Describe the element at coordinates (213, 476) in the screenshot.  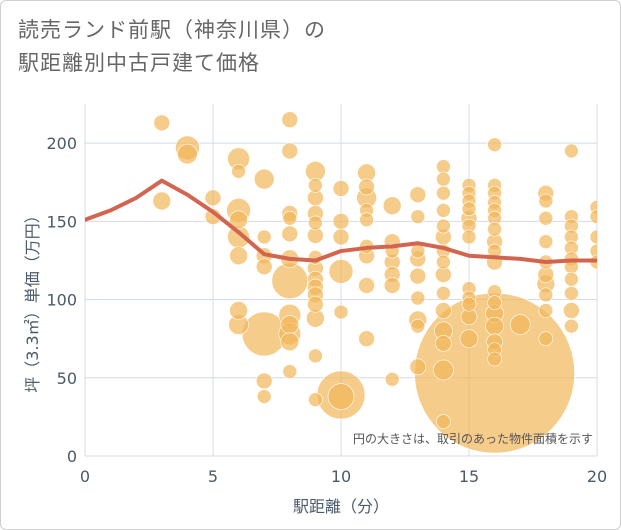
I see `x-tick-label: 5` at that location.